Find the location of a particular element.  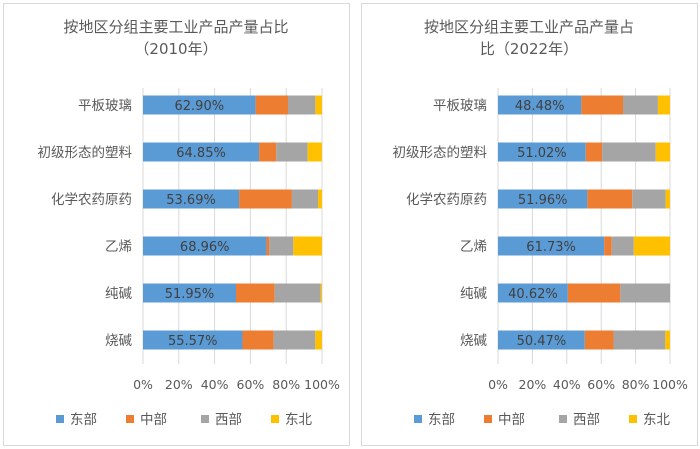

data-label: 51.96% is located at coordinates (543, 200).